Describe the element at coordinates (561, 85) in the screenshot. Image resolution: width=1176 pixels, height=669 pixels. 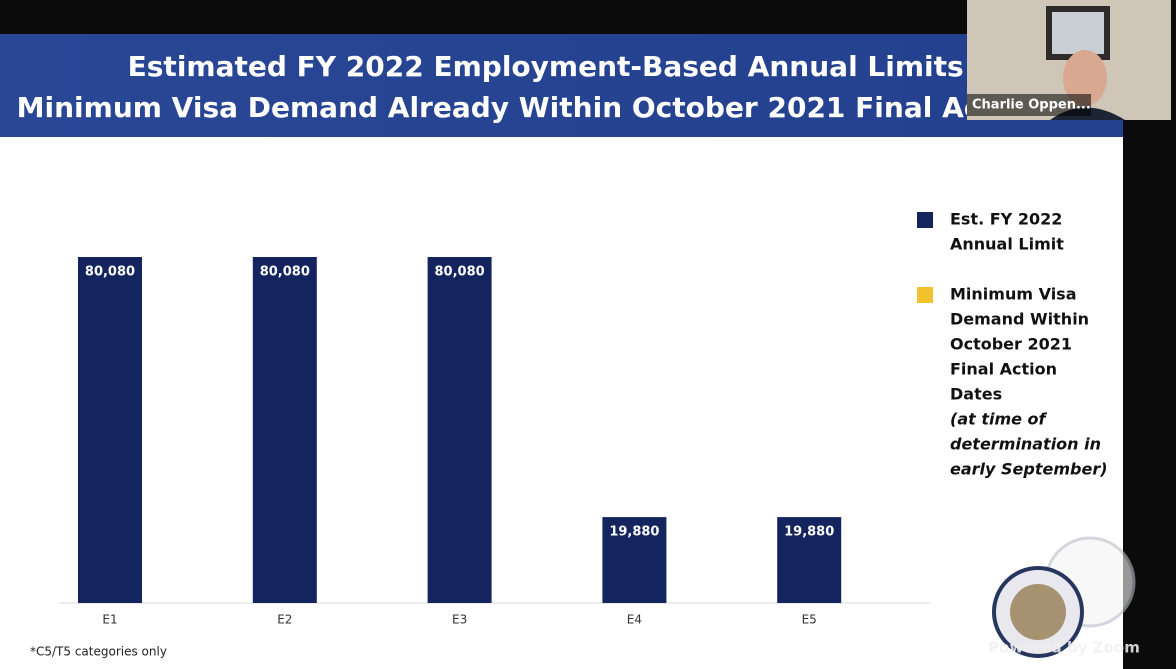
I see `title-band` at that location.